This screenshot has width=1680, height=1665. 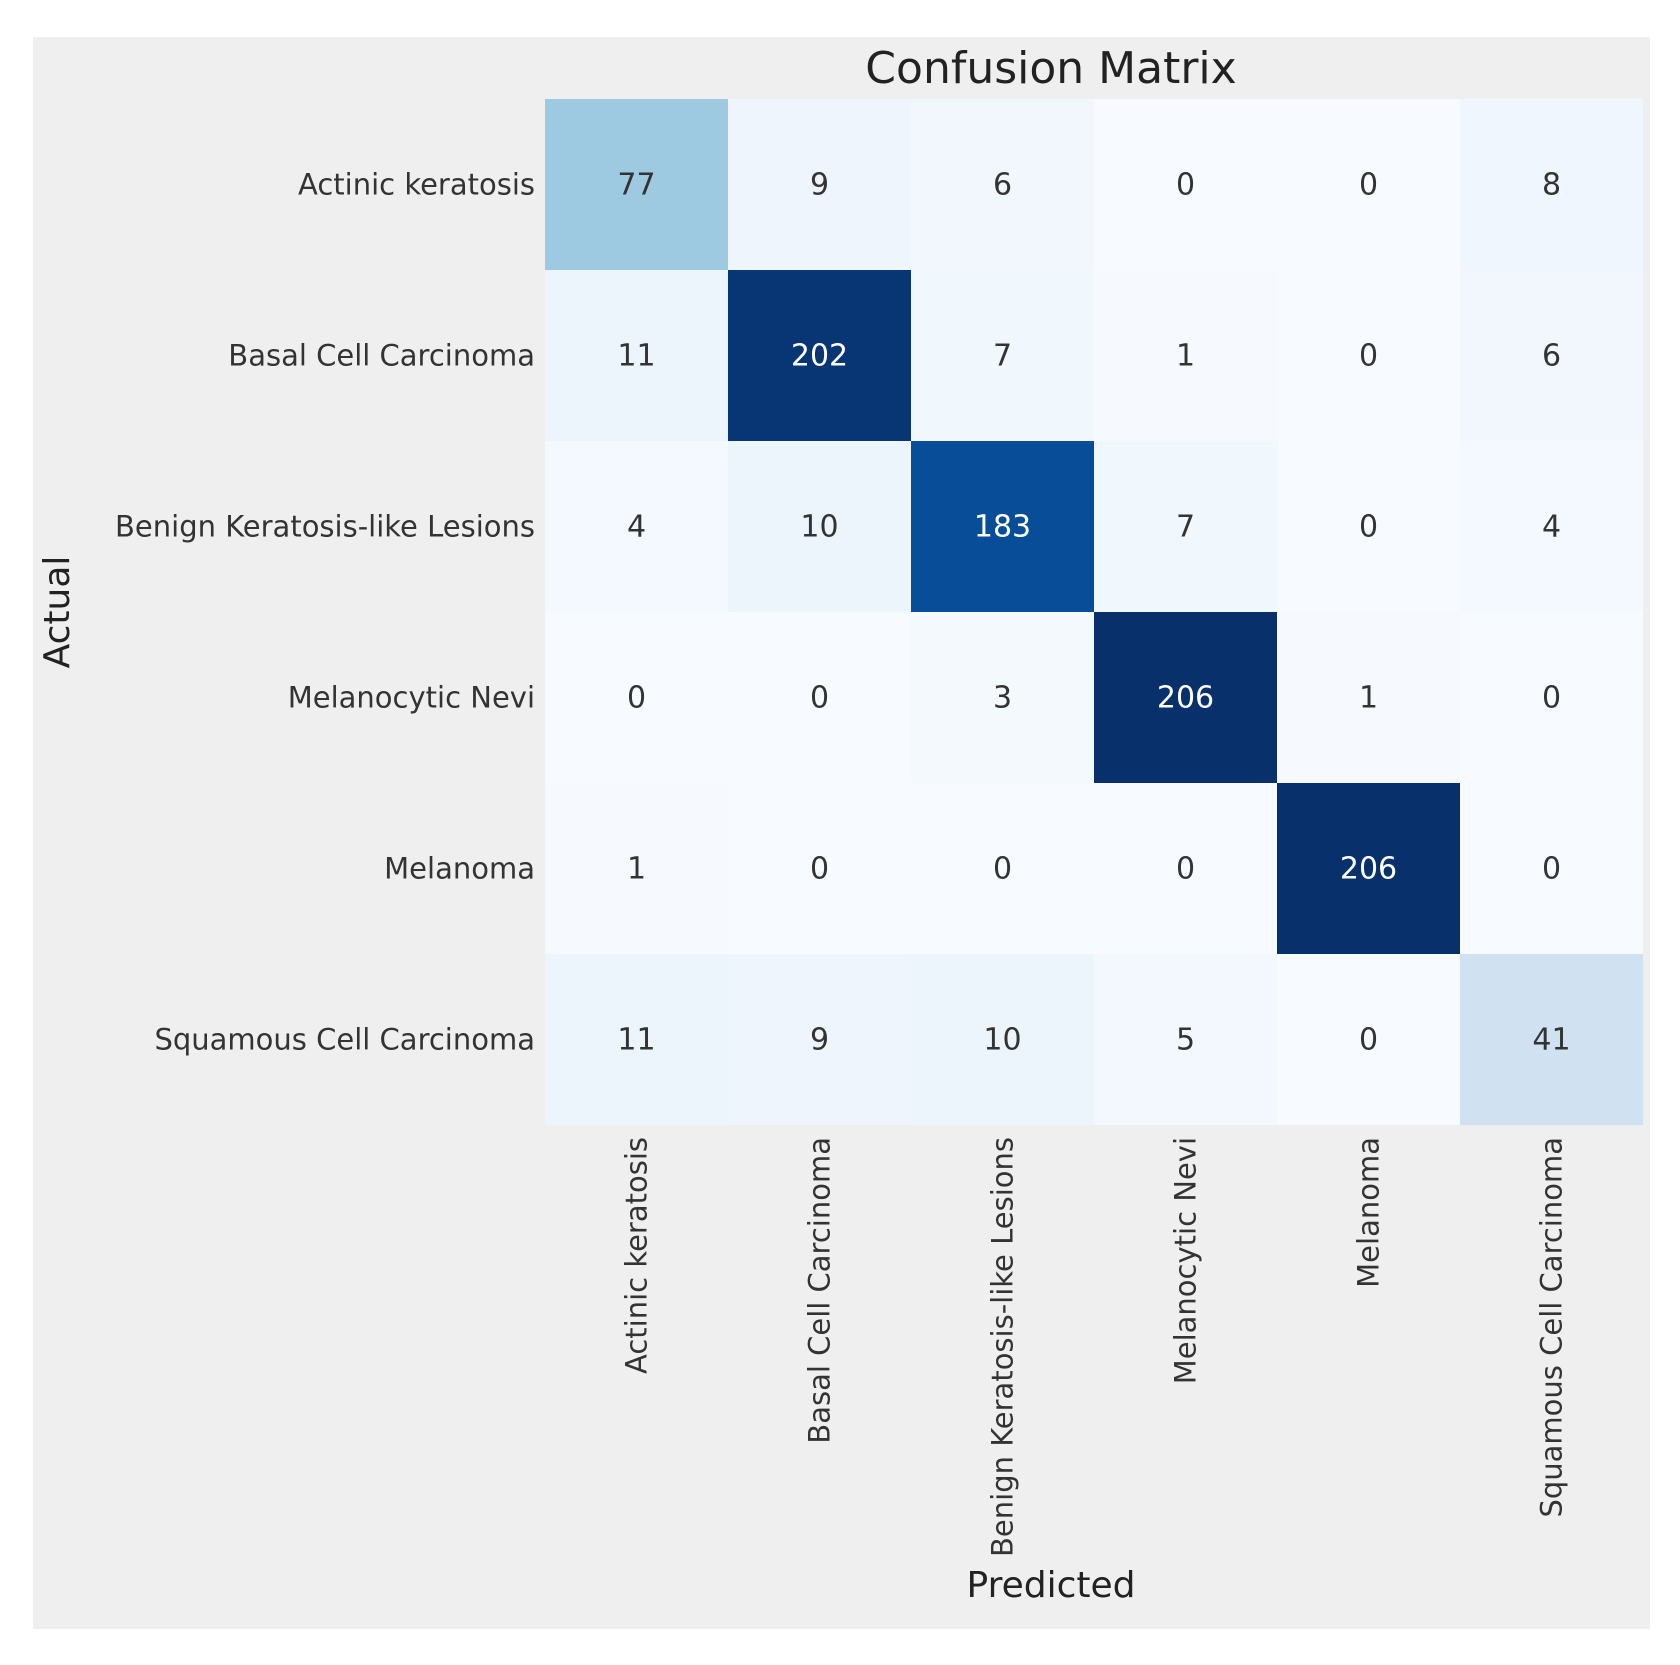 I want to click on y-axis-title: Actual, so click(x=57, y=612).